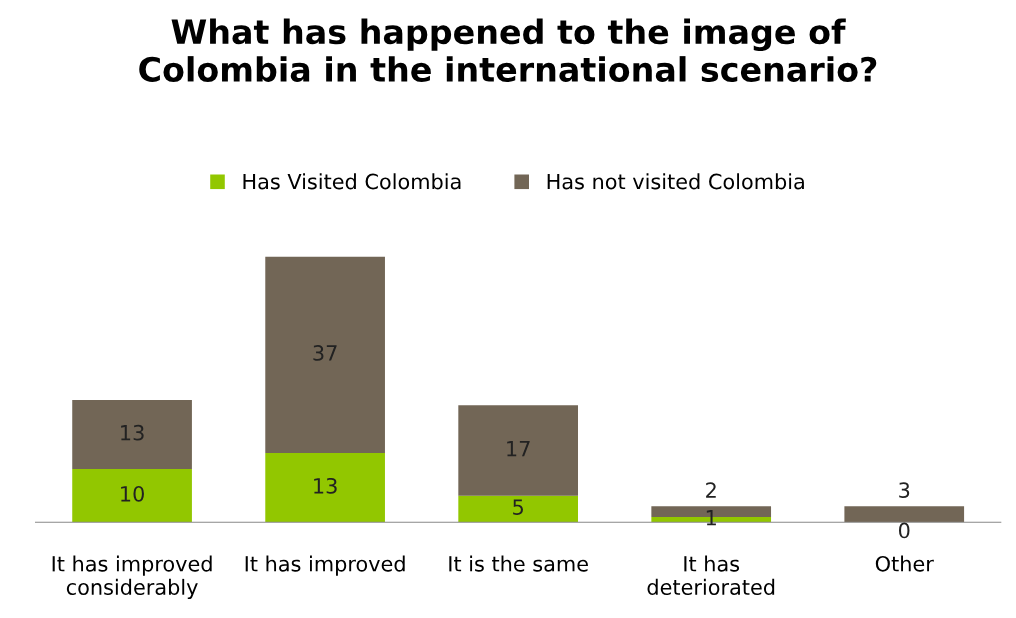 This screenshot has width=1016, height=618. I want to click on x-tick-label: It has improved considerably, so click(132, 577).